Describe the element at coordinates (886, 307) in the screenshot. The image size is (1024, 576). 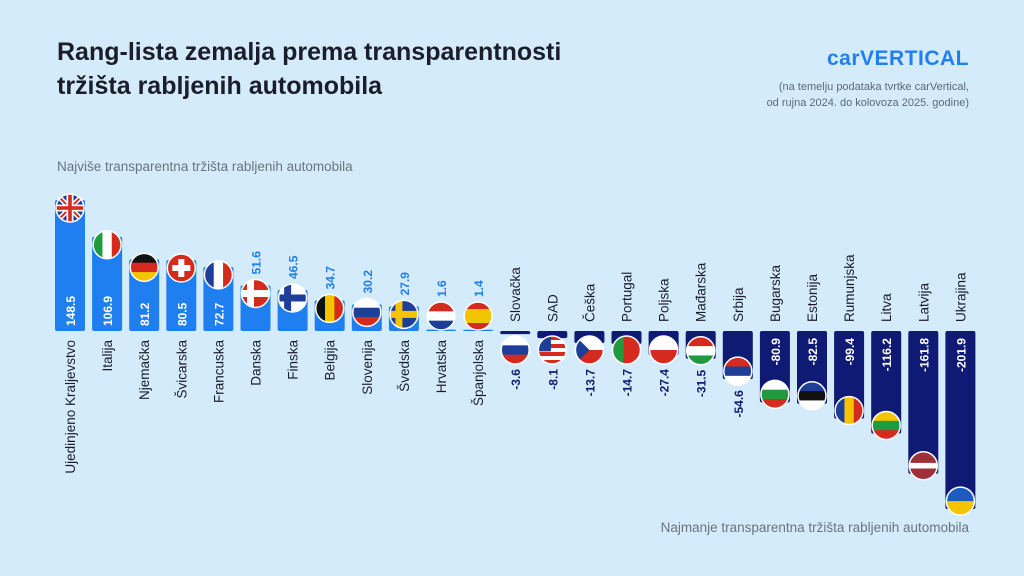
I see `category-label: Litva` at that location.